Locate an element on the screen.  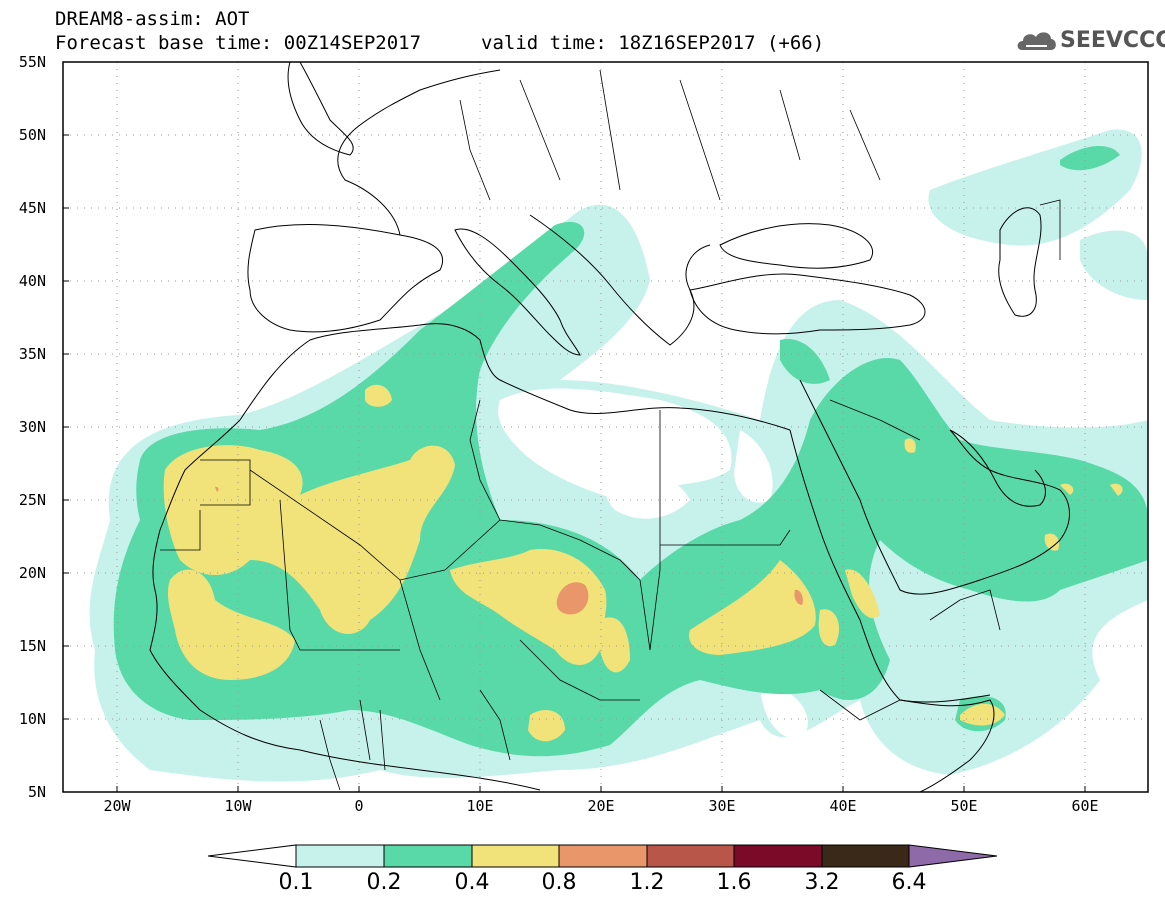
map-title: DREAM8-assim: AOT is located at coordinates (152, 19).